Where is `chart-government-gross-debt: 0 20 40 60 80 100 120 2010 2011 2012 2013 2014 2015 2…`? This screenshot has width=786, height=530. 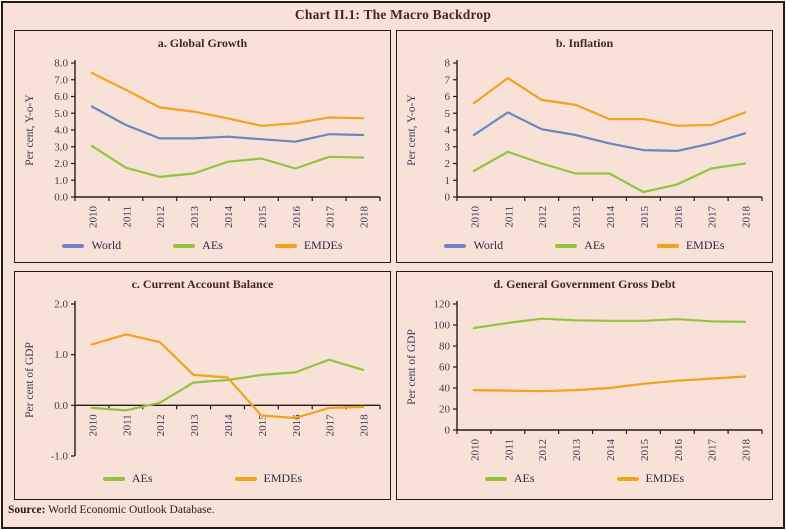 chart-government-gross-debt: 0 20 40 60 80 100 120 2010 2011 2012 2013 2014 2015 2… is located at coordinates (584, 380).